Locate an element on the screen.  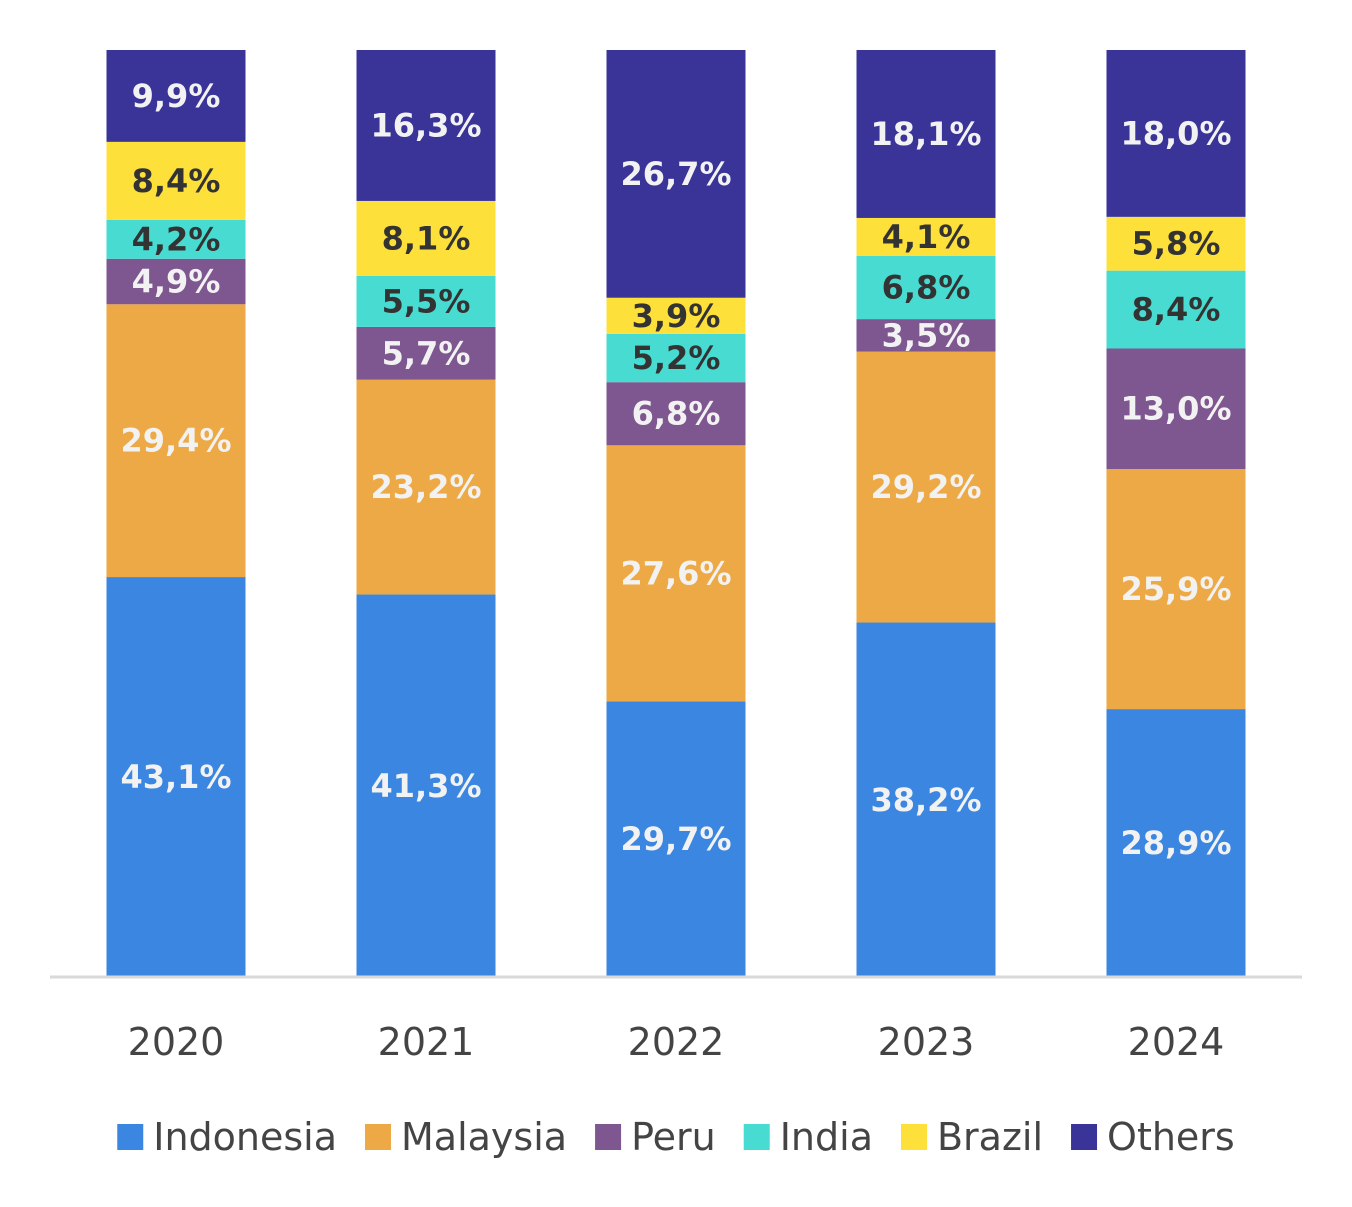
bar-segment-peru-2024 is located at coordinates (1176, 409).